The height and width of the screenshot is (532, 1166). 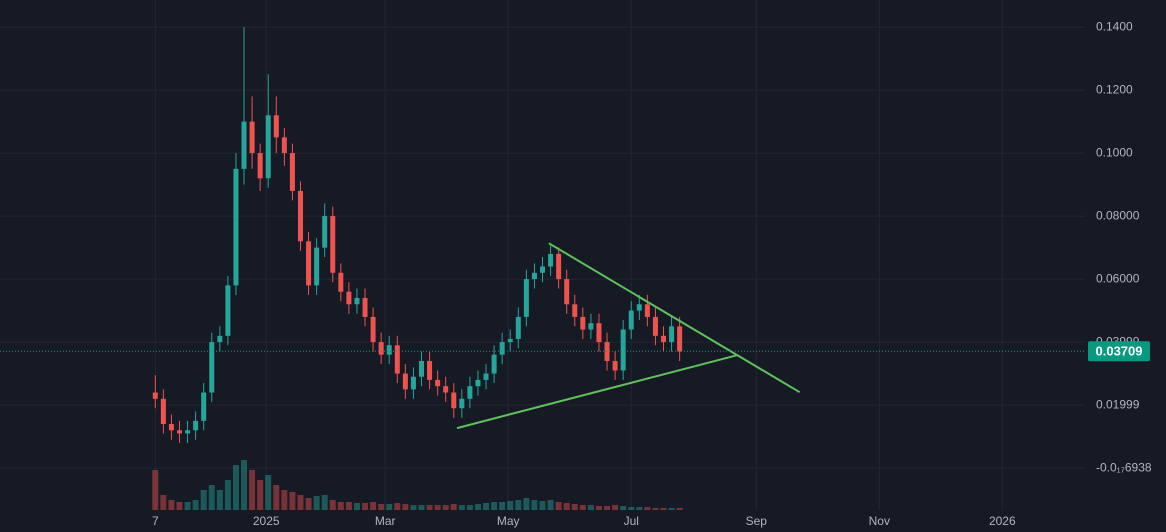 I want to click on y-tick-label: 0.1400, so click(x=1114, y=26).